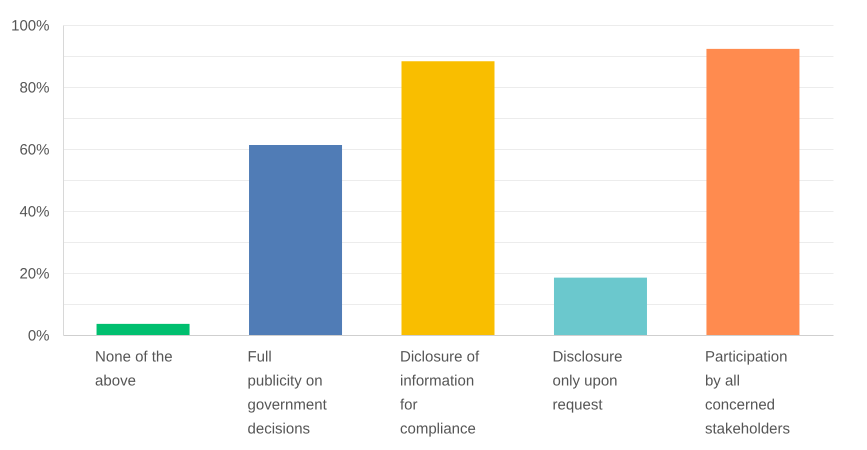 This screenshot has width=867, height=450. What do you see at coordinates (30, 26) in the screenshot?
I see `y-tick-label: 100%` at bounding box center [30, 26].